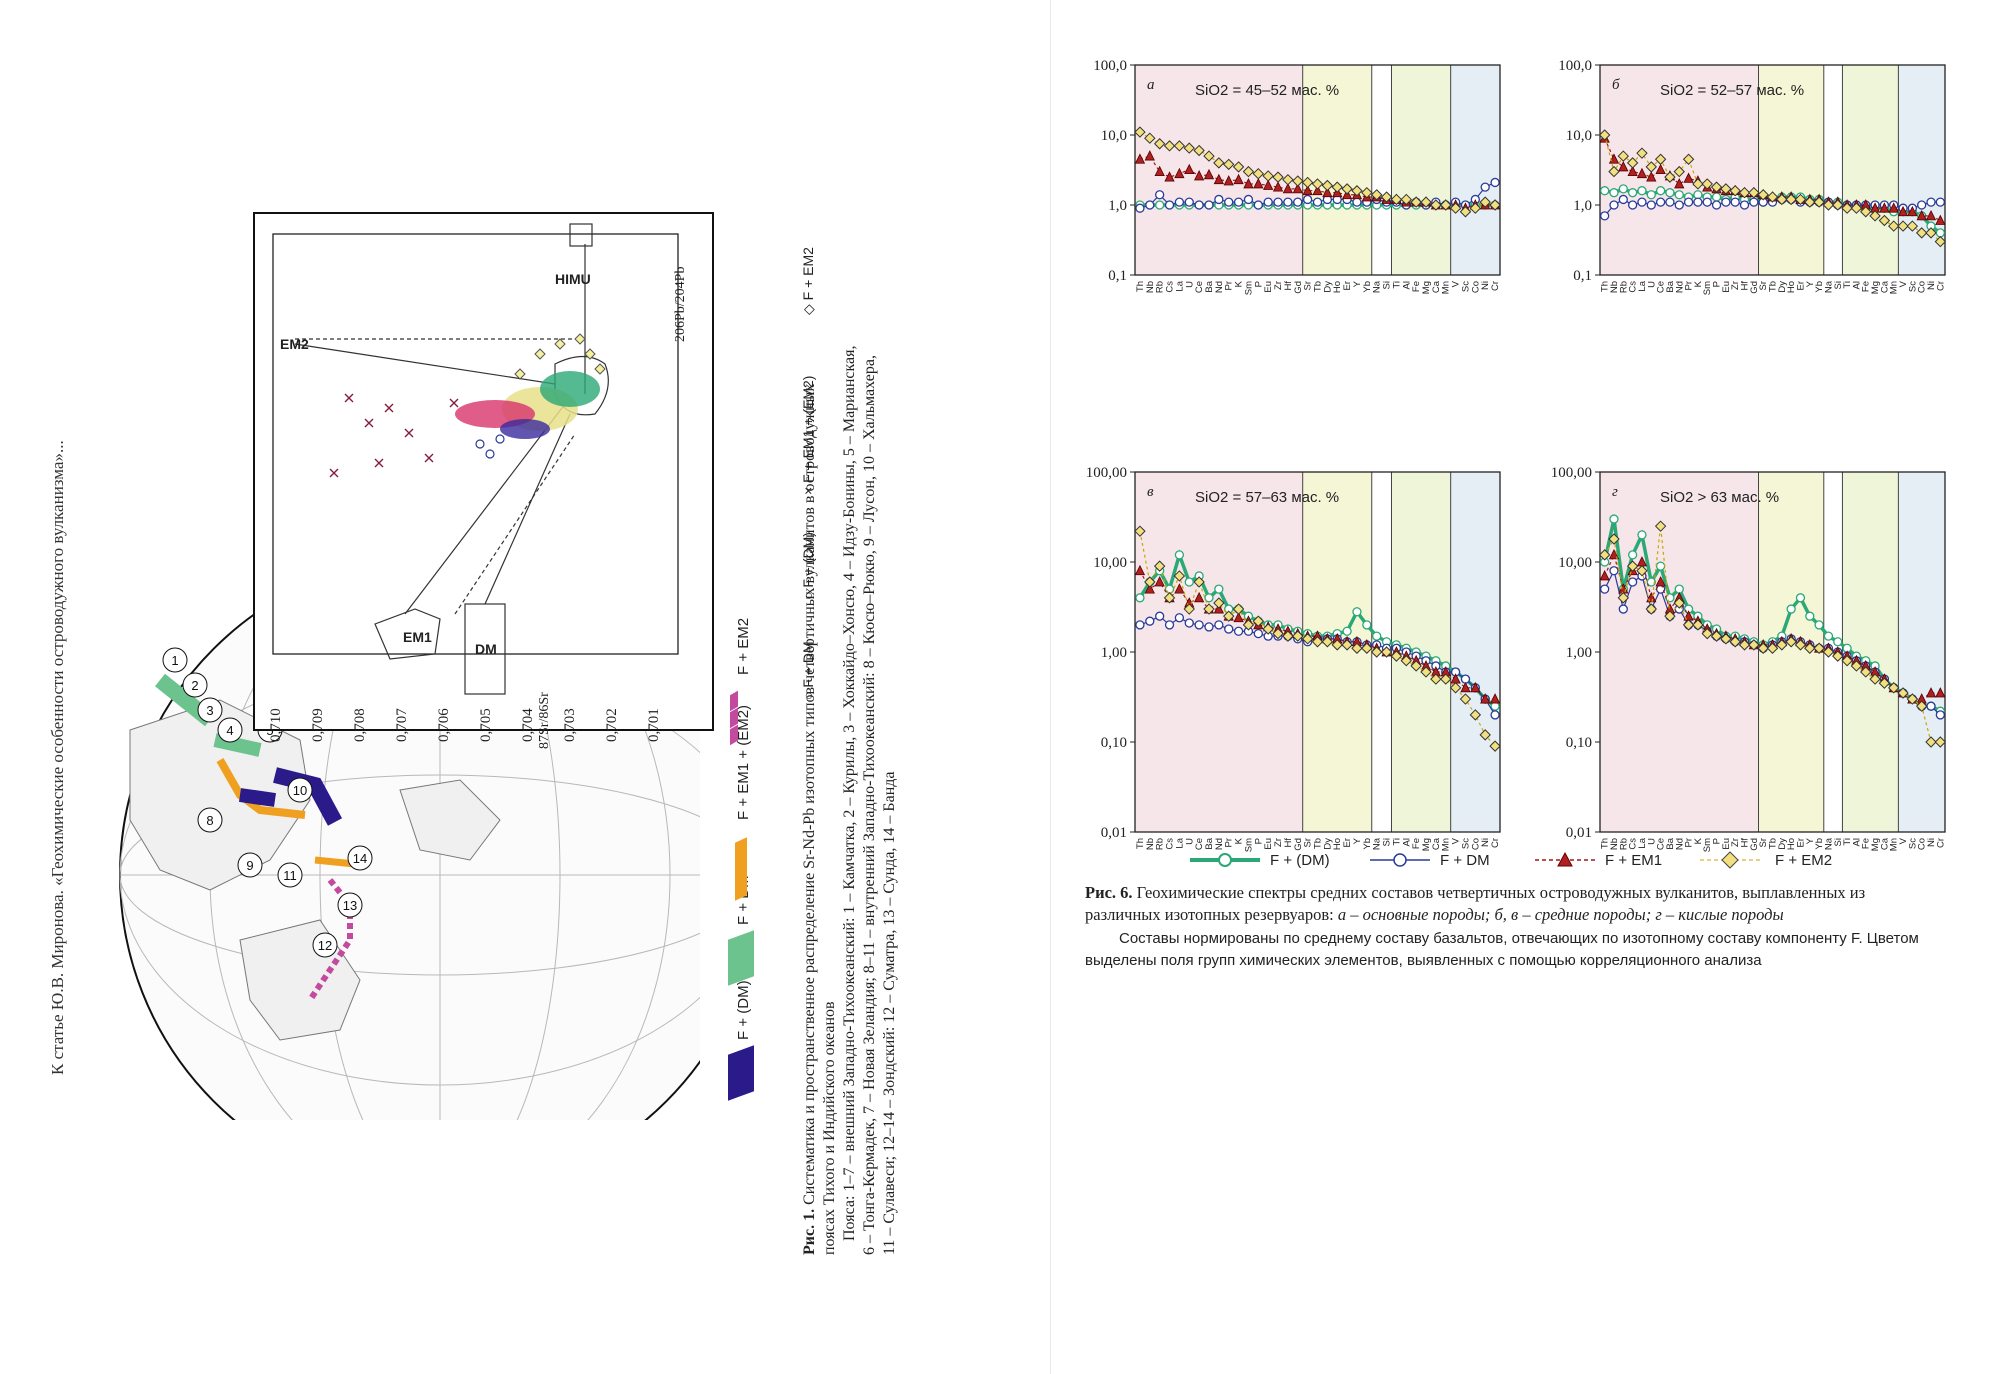 This screenshot has height=1374, width=2000. Describe the element at coordinates (1465, 286) in the screenshot. I see `element-label: Sc` at that location.